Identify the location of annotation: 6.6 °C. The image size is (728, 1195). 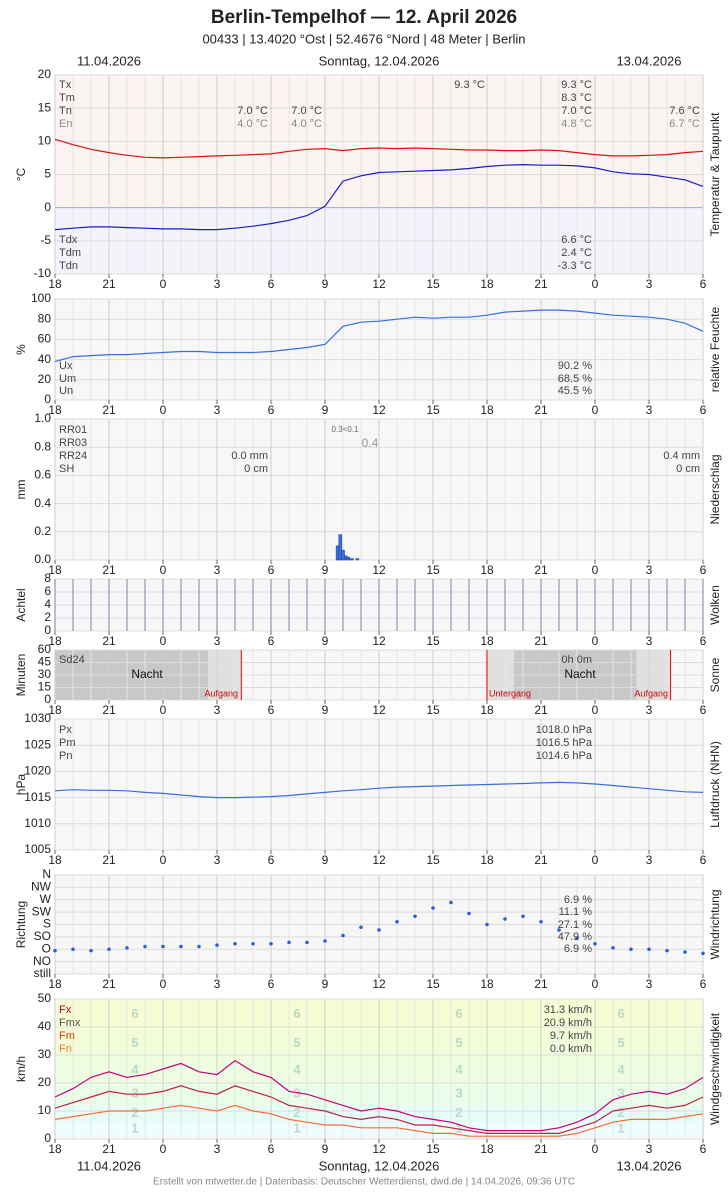
(576, 240).